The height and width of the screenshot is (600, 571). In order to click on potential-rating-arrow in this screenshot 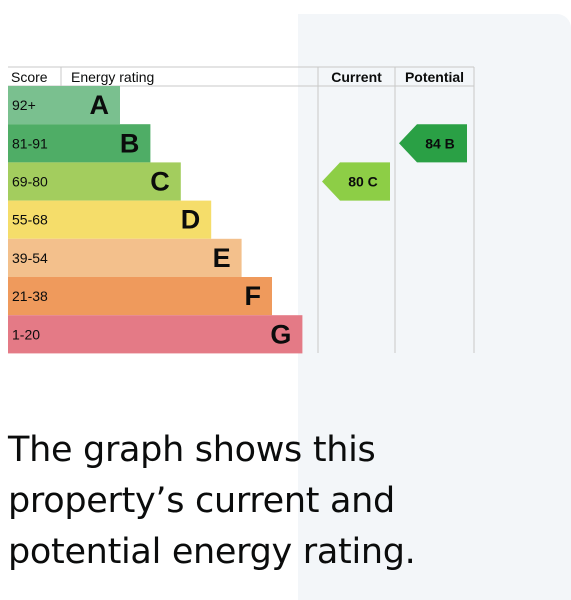, I will do `click(433, 143)`.